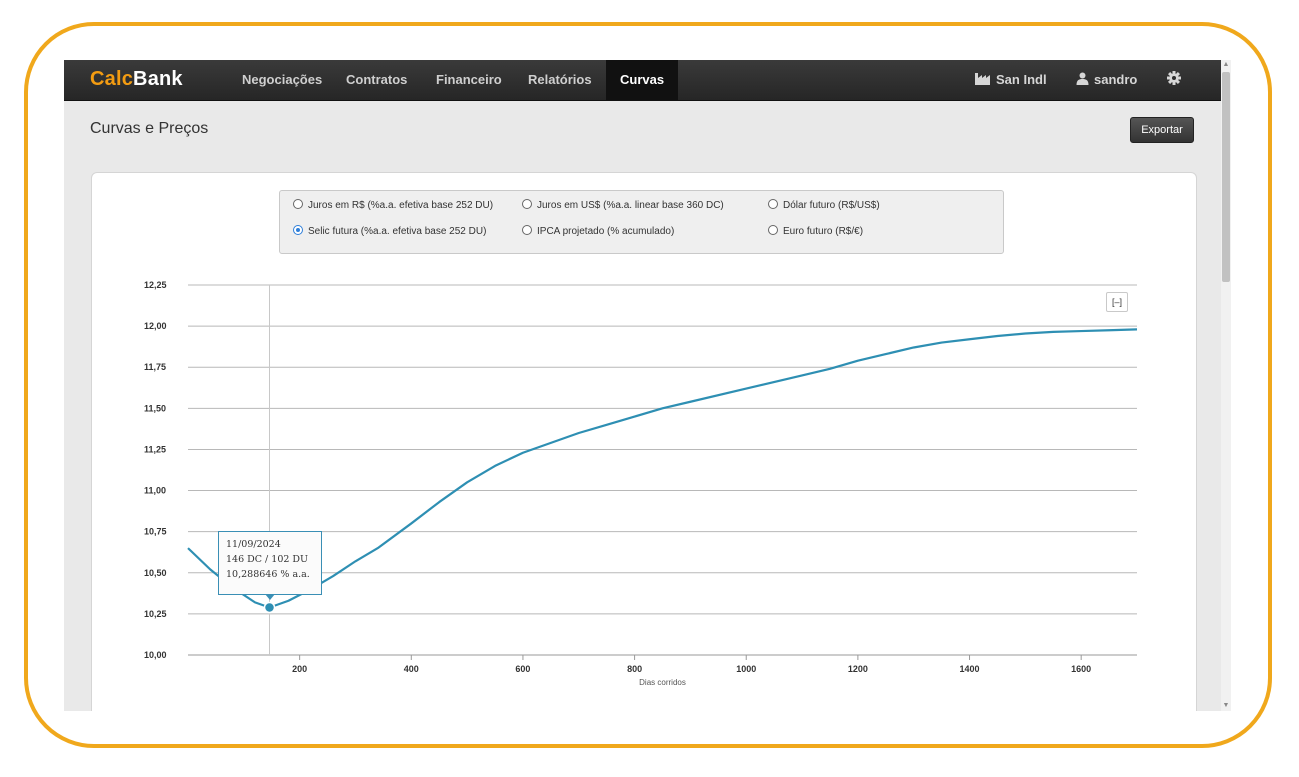 This screenshot has height=777, width=1299. Describe the element at coordinates (1226, 385) in the screenshot. I see `vertical-scrollbar: ▲ ▼` at that location.